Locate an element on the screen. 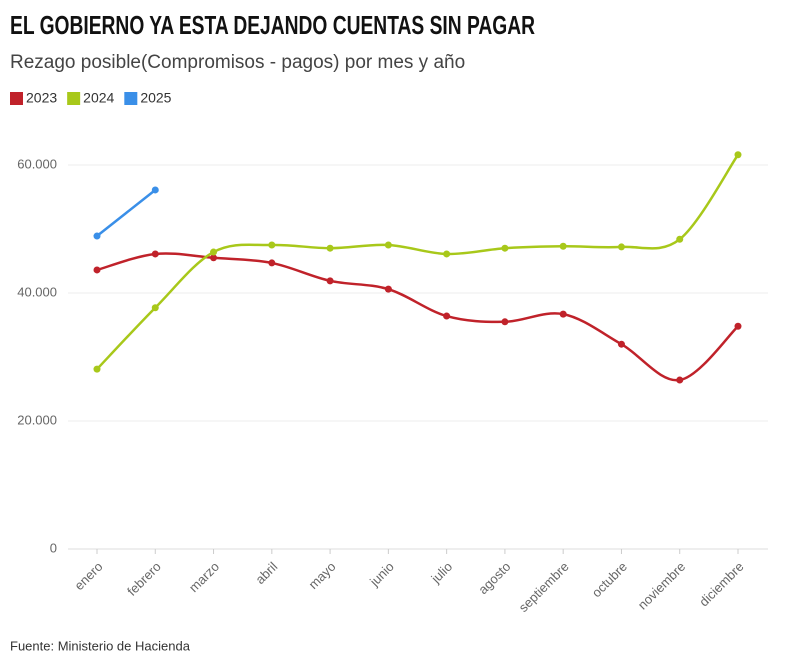 This screenshot has width=794, height=671. x-tick-label: diciembre is located at coordinates (721, 584).